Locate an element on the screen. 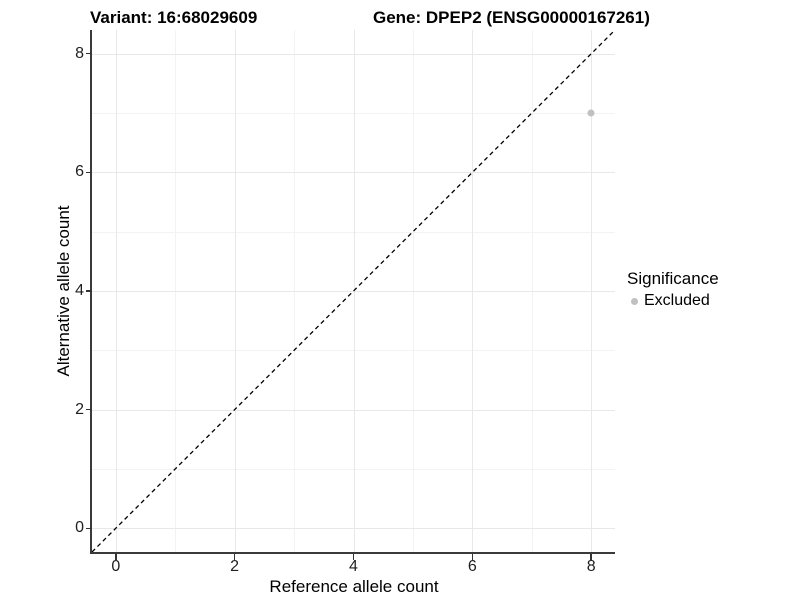 The width and height of the screenshot is (800, 600). x-tick-label: 8 is located at coordinates (591, 566).